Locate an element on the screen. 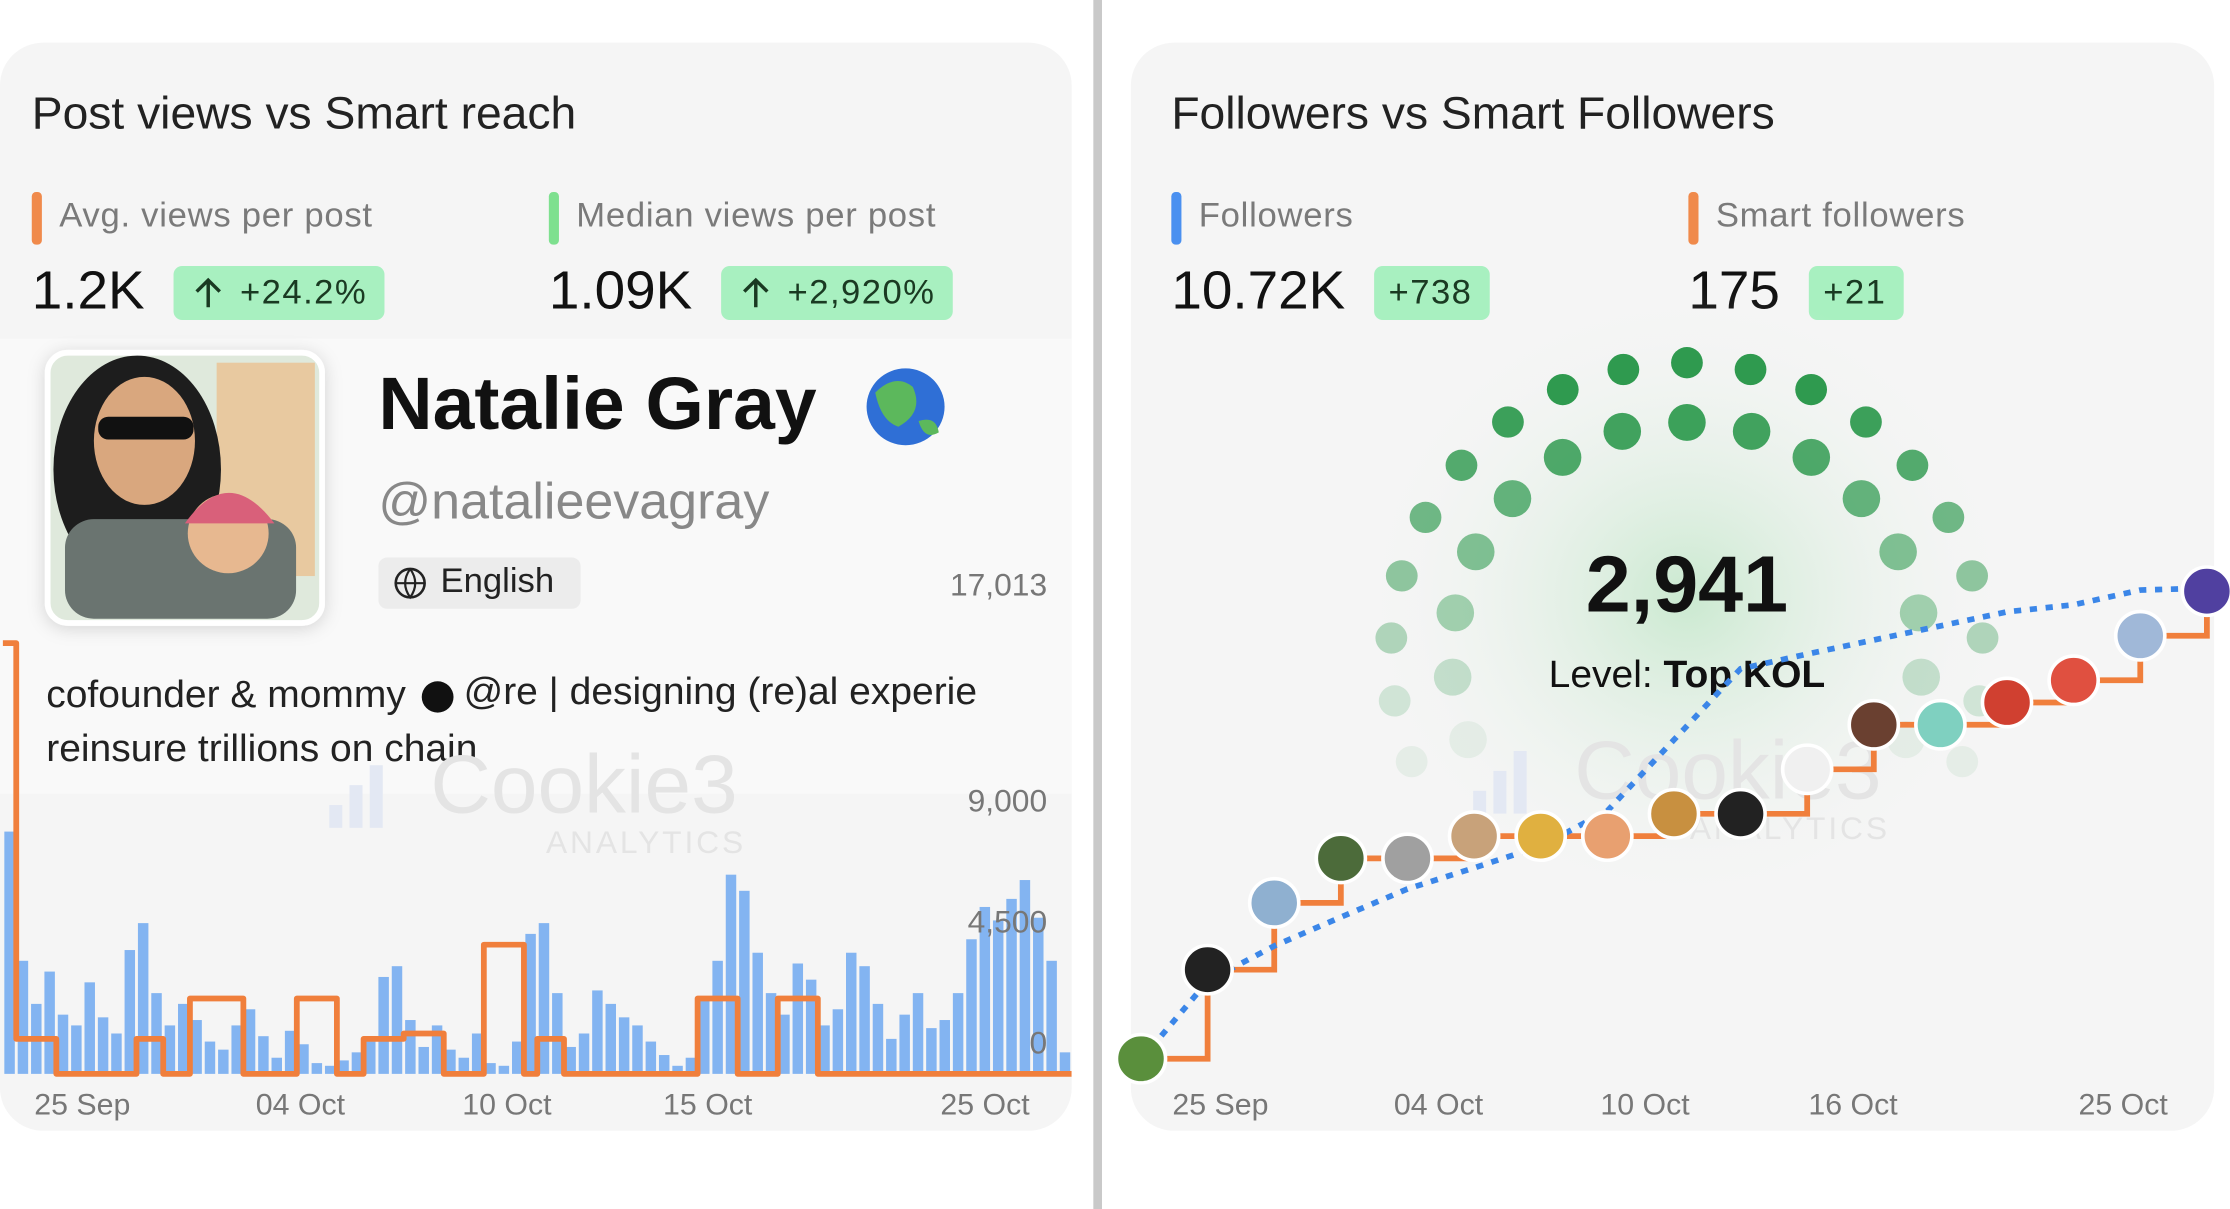 This screenshot has width=2230, height=1209. avatar-glasses is located at coordinates (146, 428).